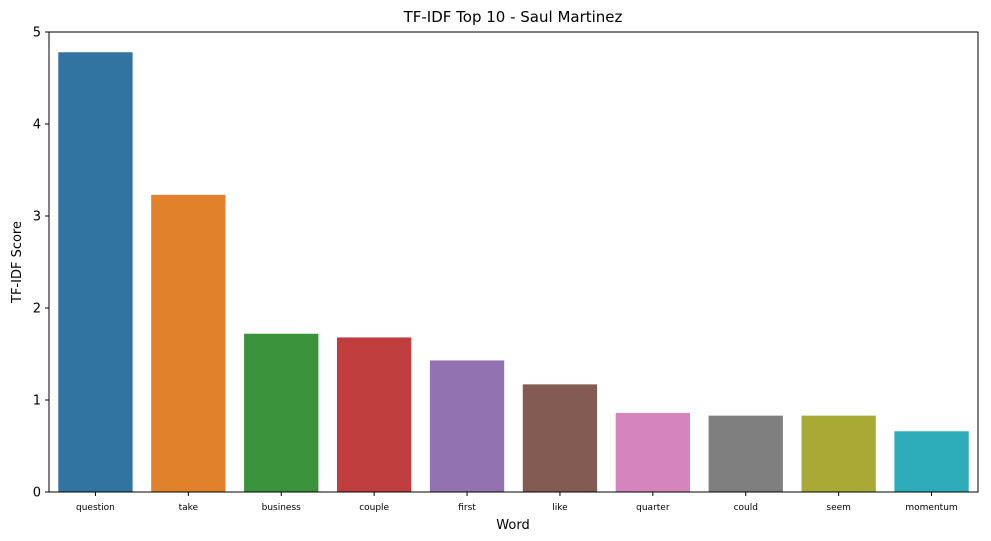 This screenshot has width=991, height=541. What do you see at coordinates (95, 508) in the screenshot?
I see `x-tick-label-question: question` at bounding box center [95, 508].